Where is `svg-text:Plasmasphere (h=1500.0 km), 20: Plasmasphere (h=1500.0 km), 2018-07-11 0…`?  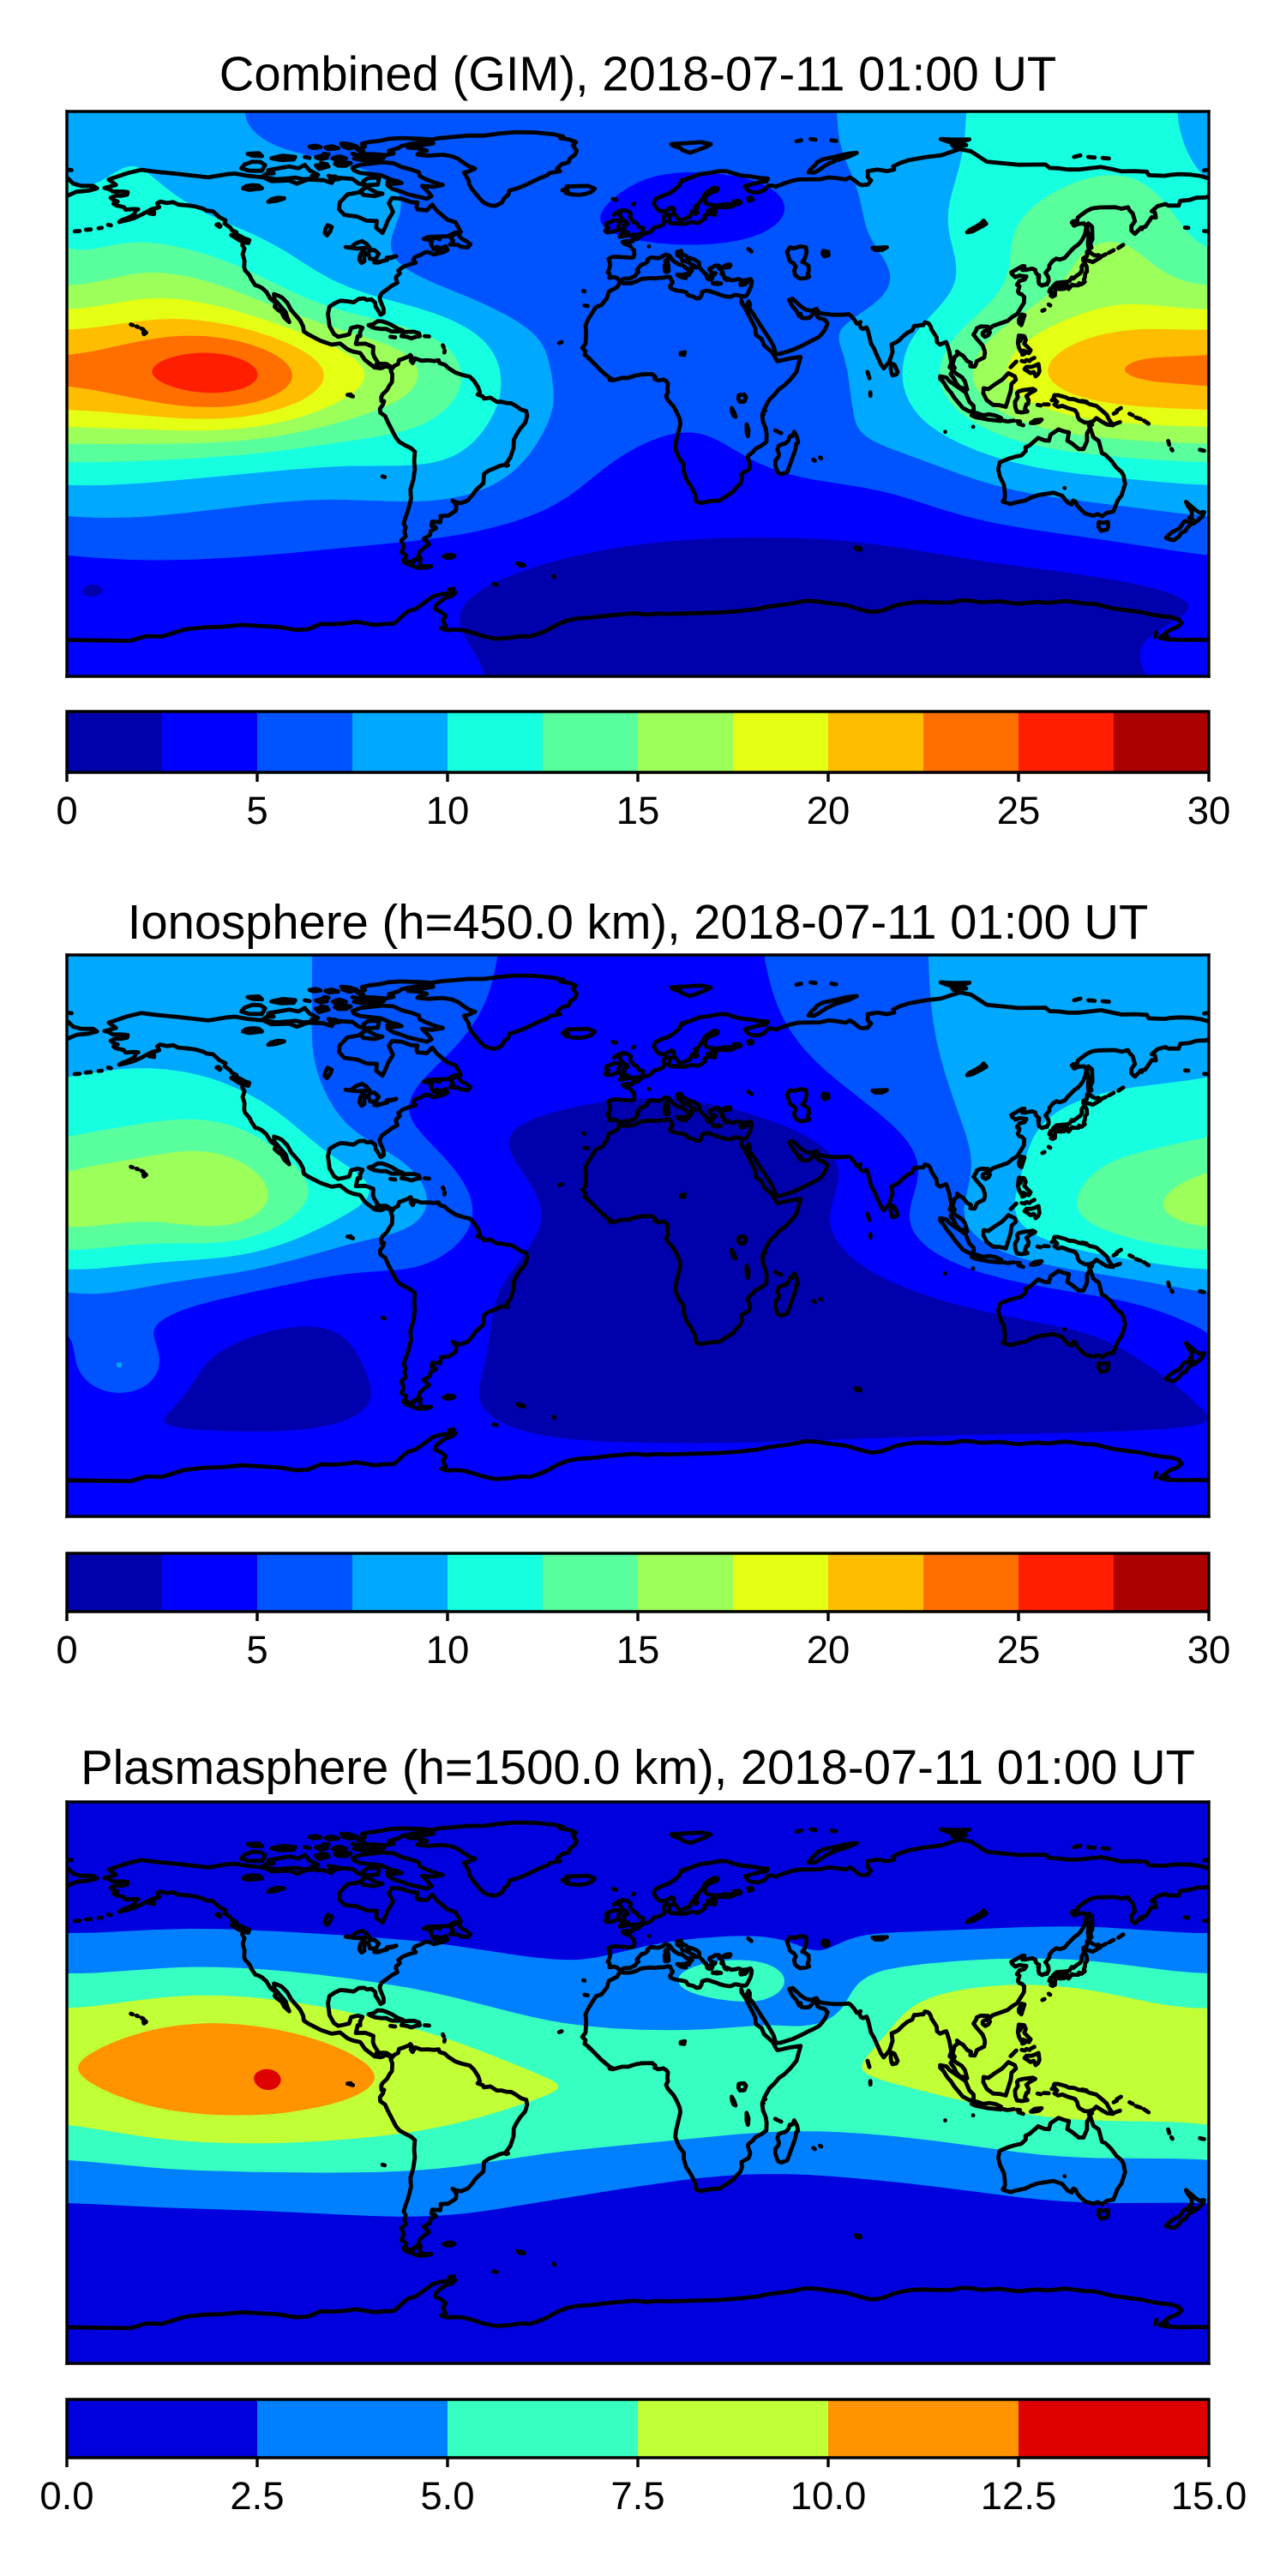
svg-text:Plasmasphere (h=1500.0 km), 20: Plasmasphere (h=1500.0 km), 2018-07-11 0… is located at coordinates (638, 1767).